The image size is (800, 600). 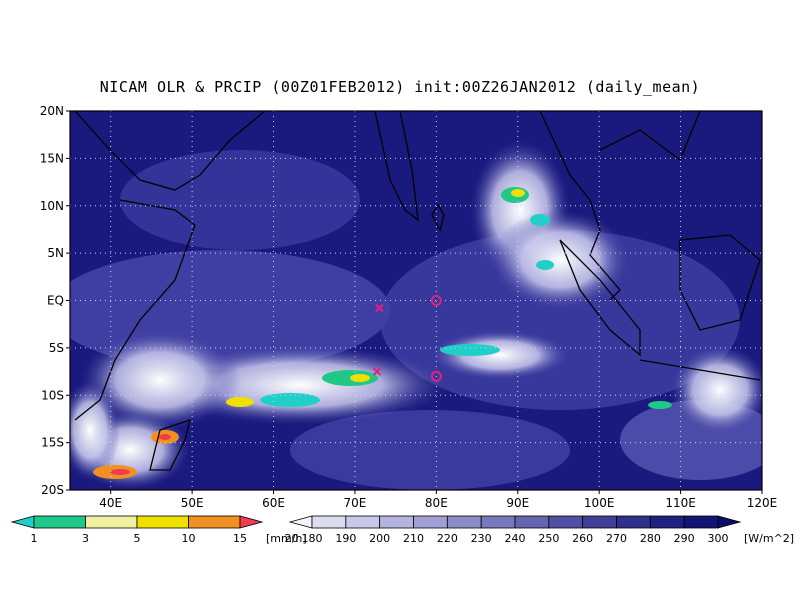 What do you see at coordinates (192, 503) in the screenshot?
I see `lon-tick-label: 50E` at bounding box center [192, 503].